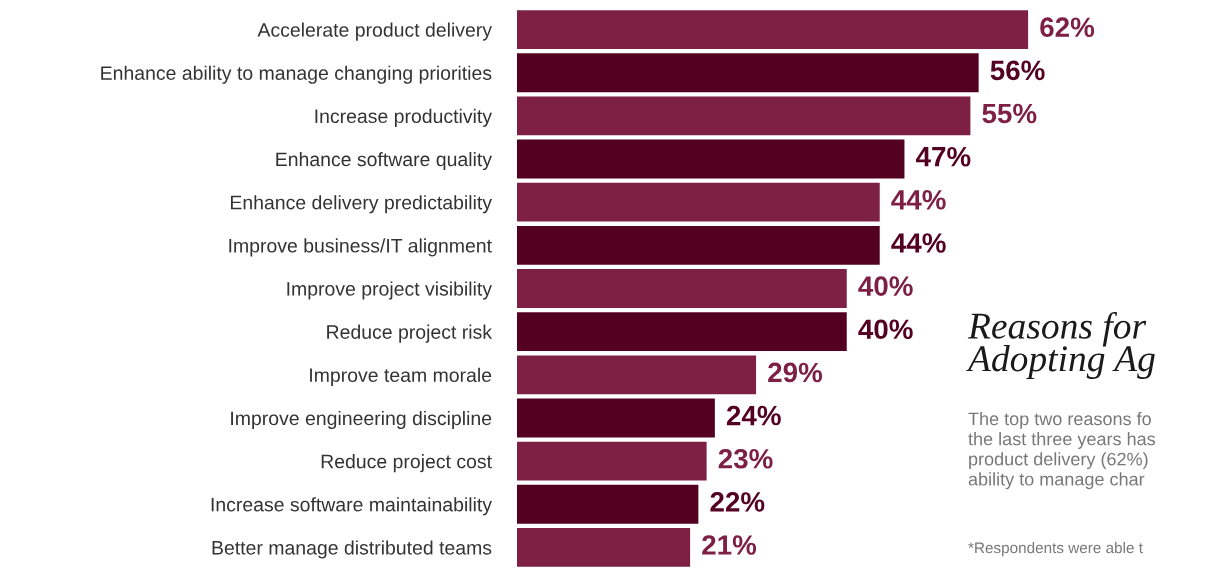 This screenshot has width=1207, height=569. What do you see at coordinates (1060, 346) in the screenshot?
I see `text: Reasons for Adopting Ag` at bounding box center [1060, 346].